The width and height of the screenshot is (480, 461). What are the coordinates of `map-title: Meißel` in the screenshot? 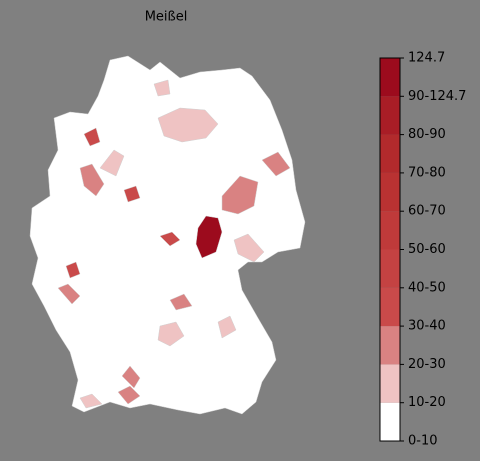 It's located at (166, 17).